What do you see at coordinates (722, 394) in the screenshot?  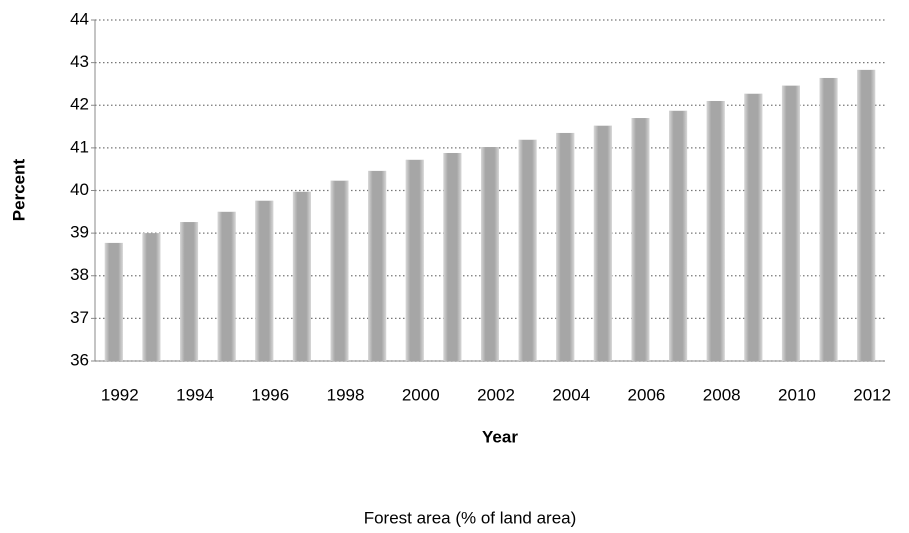 I see `x-tick-label: 2008` at bounding box center [722, 394].